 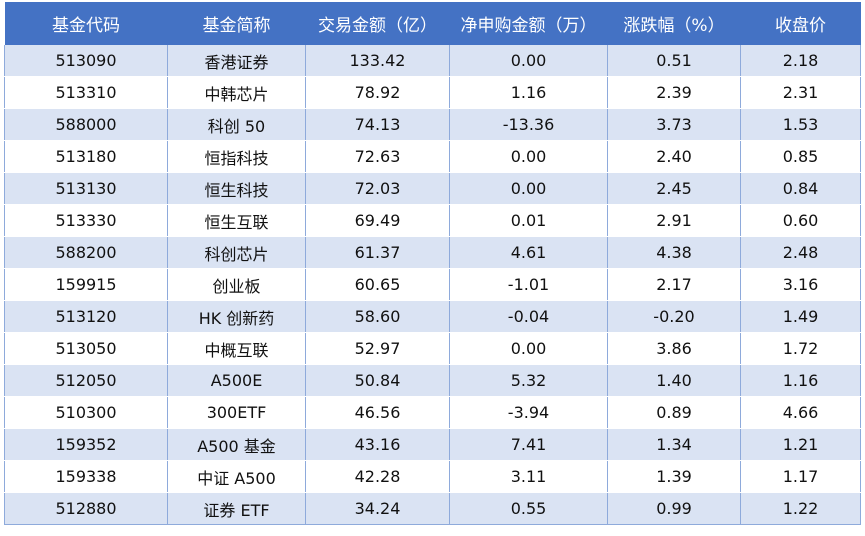 I want to click on cell-turnover: 72.03, so click(x=377, y=188).